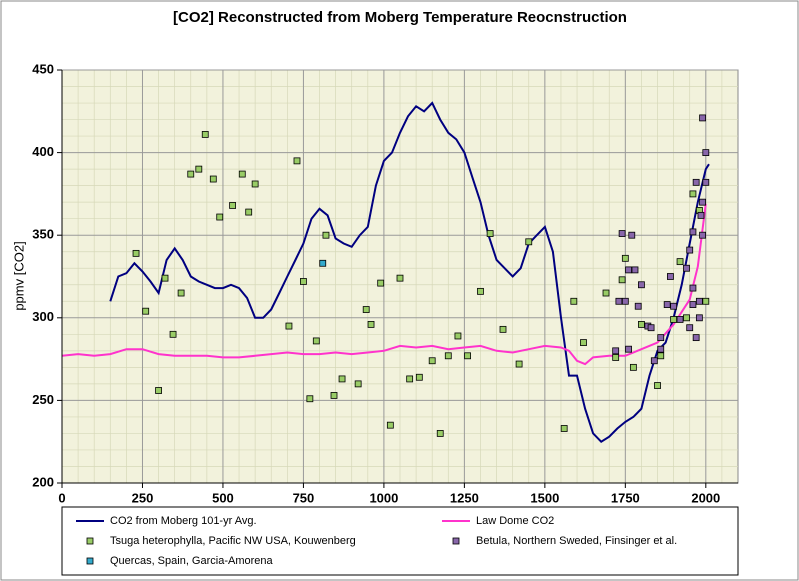 The image size is (799, 581). Describe the element at coordinates (544, 497) in the screenshot. I see `x-tick-label: 1500` at that location.